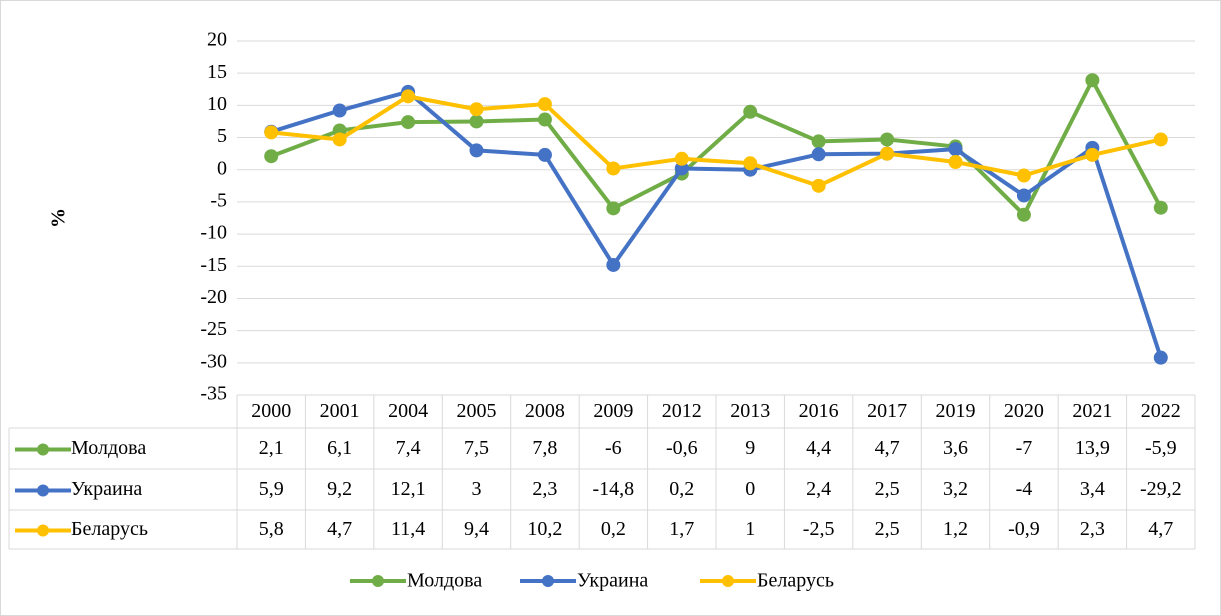  I want to click on table-cell: 5,9, so click(271, 489).